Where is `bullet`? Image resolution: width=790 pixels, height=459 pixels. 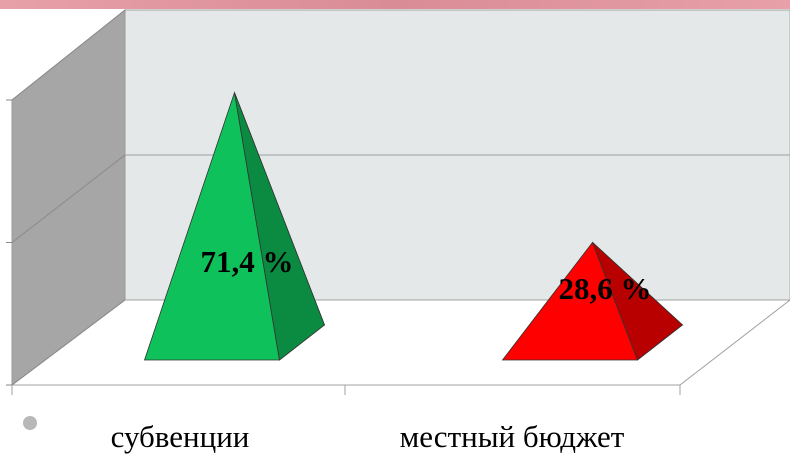
bullet is located at coordinates (30, 423).